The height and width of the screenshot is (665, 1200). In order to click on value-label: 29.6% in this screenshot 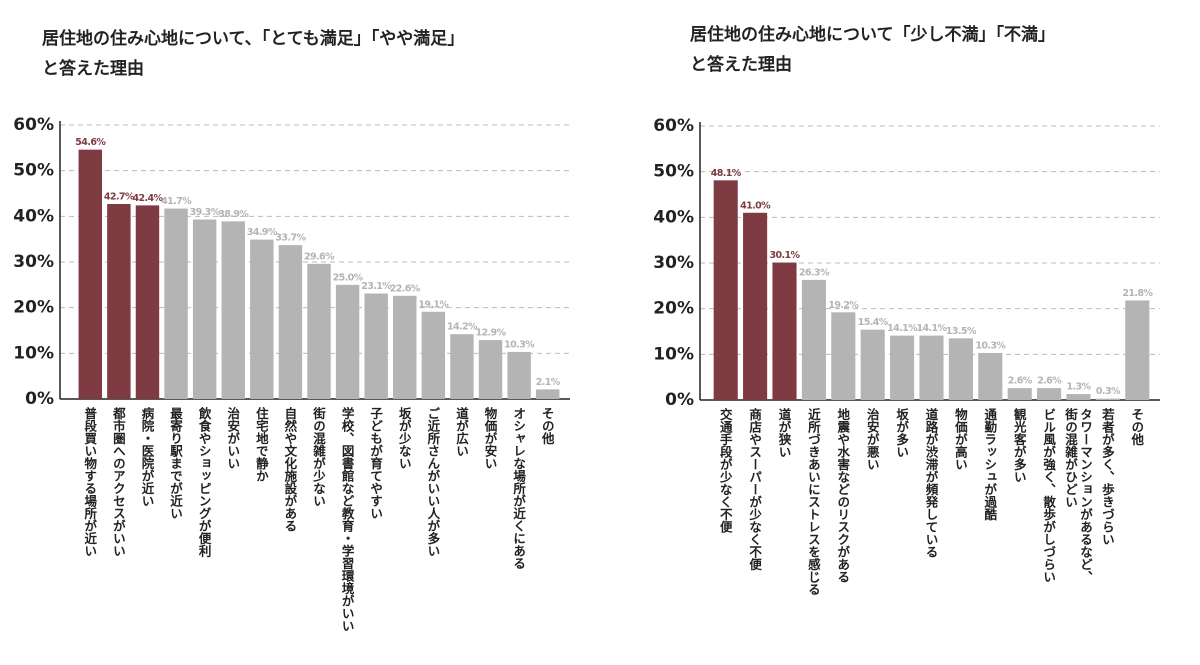, I will do `click(319, 256)`.